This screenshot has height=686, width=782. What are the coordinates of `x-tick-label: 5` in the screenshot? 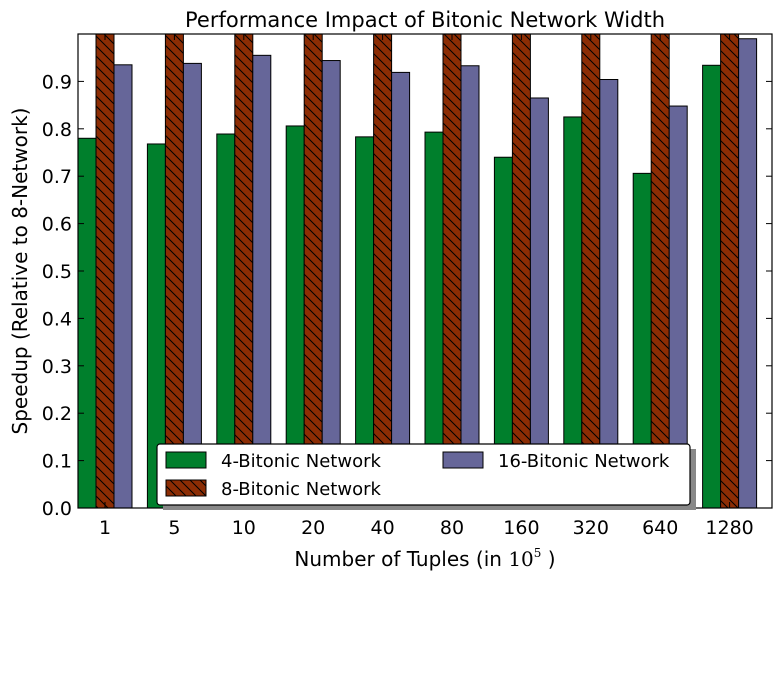 It's located at (174, 528).